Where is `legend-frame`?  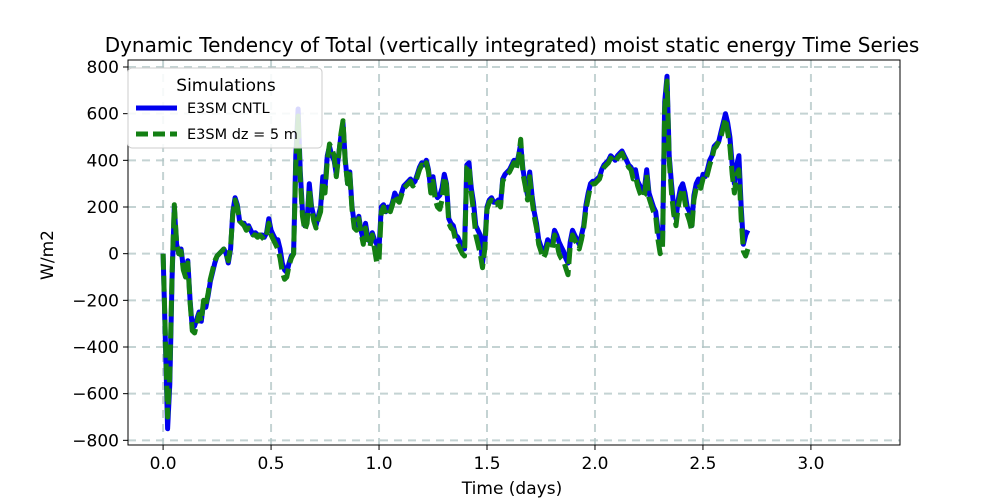 legend-frame is located at coordinates (225, 108).